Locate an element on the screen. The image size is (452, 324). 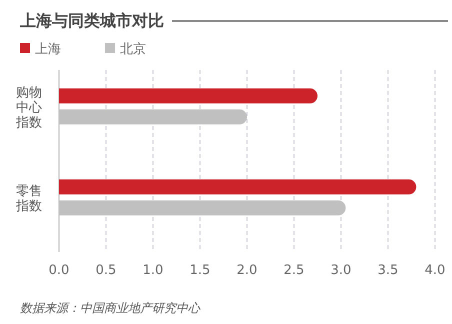
legend-label: 北京 is located at coordinates (133, 49).